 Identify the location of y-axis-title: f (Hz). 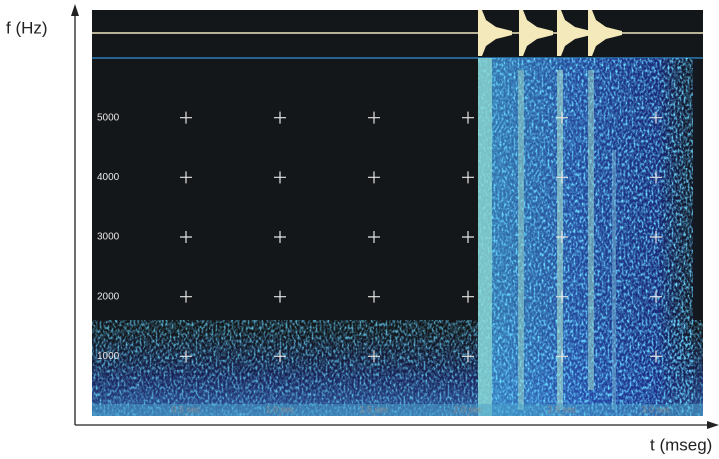
(27, 27).